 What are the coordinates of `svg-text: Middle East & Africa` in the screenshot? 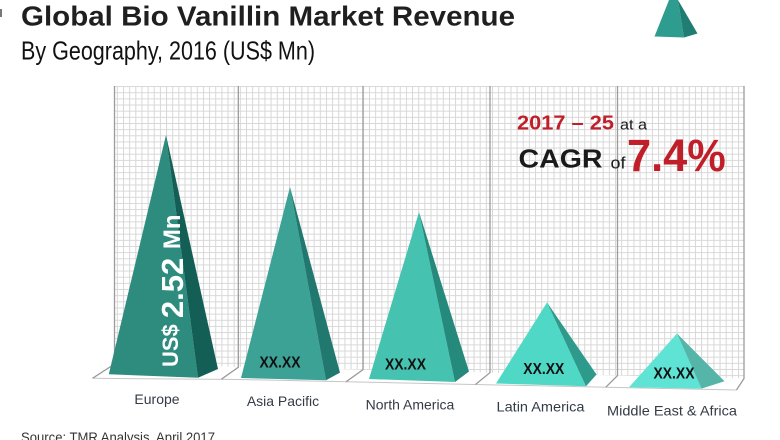 It's located at (672, 411).